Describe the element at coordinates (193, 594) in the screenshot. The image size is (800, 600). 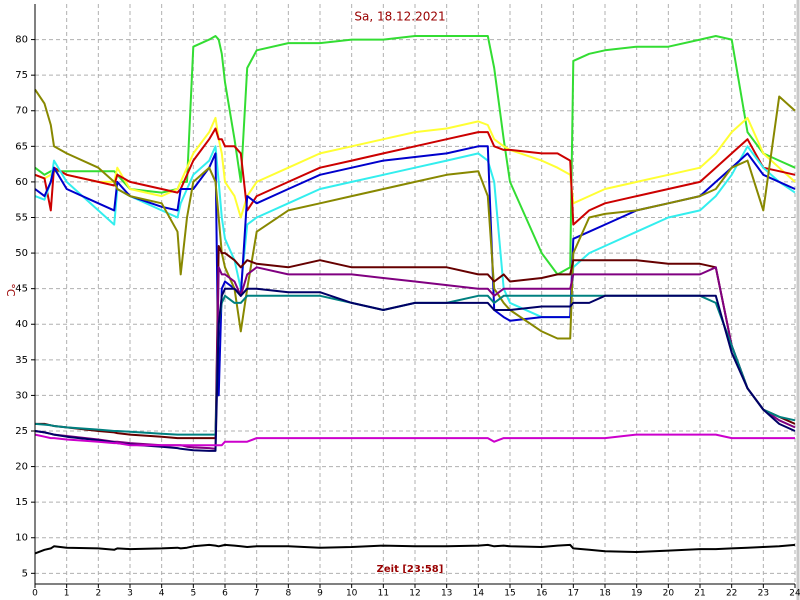
I see `x-tick-label: 5` at that location.